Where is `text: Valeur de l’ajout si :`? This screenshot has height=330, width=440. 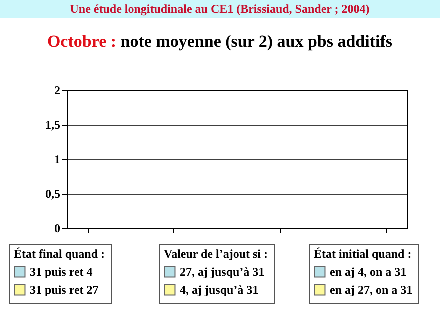 text: Valeur de l’ajout si : is located at coordinates (216, 254).